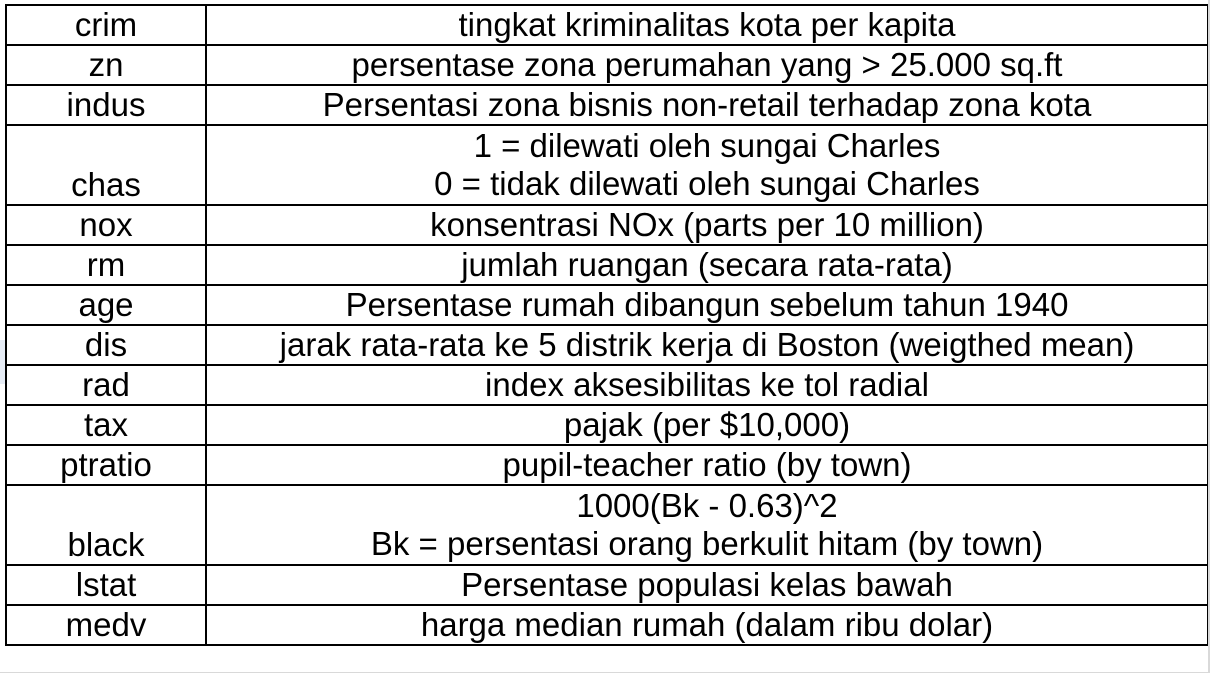 The image size is (1210, 679). I want to click on variable-description-cell: index aksesibilitas ke tol radial, so click(707, 385).